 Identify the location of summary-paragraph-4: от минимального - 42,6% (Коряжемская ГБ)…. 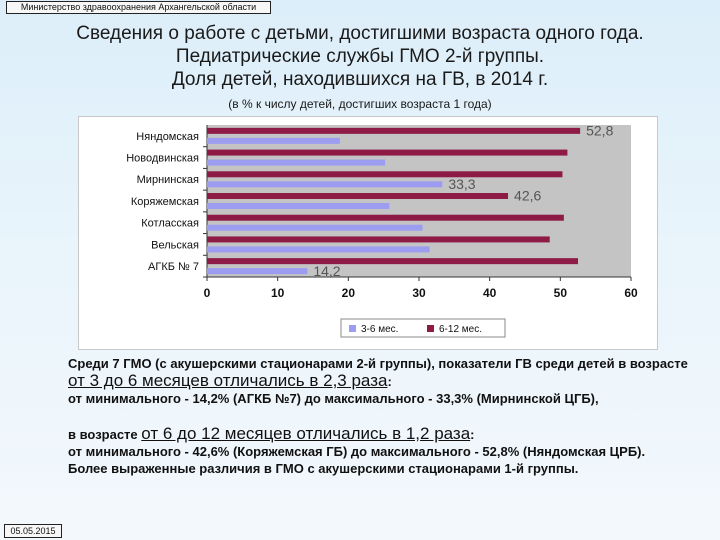
(357, 451).